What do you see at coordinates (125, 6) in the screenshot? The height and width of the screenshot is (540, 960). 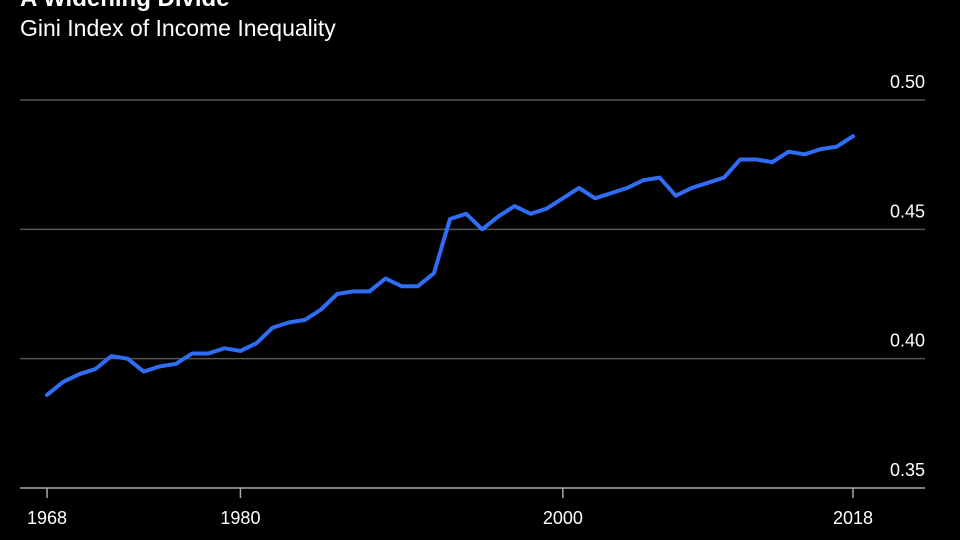 I see `chart-title: A Widening Divide` at bounding box center [125, 6].